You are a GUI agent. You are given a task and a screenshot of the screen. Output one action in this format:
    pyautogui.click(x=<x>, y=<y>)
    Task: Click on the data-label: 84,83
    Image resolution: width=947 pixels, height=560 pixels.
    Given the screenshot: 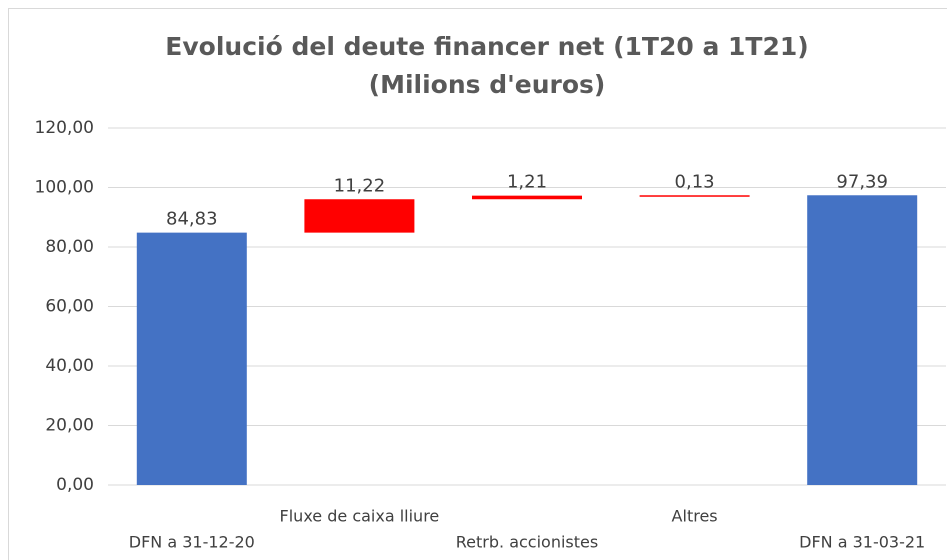 What is the action you would take?
    pyautogui.click(x=192, y=219)
    